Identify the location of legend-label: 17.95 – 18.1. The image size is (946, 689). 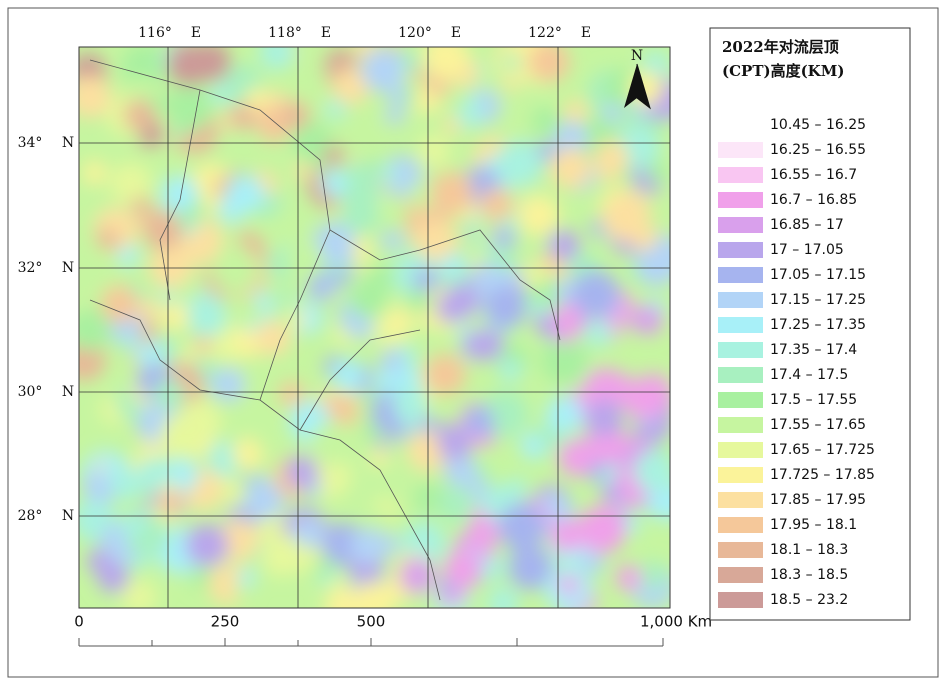
(813, 525).